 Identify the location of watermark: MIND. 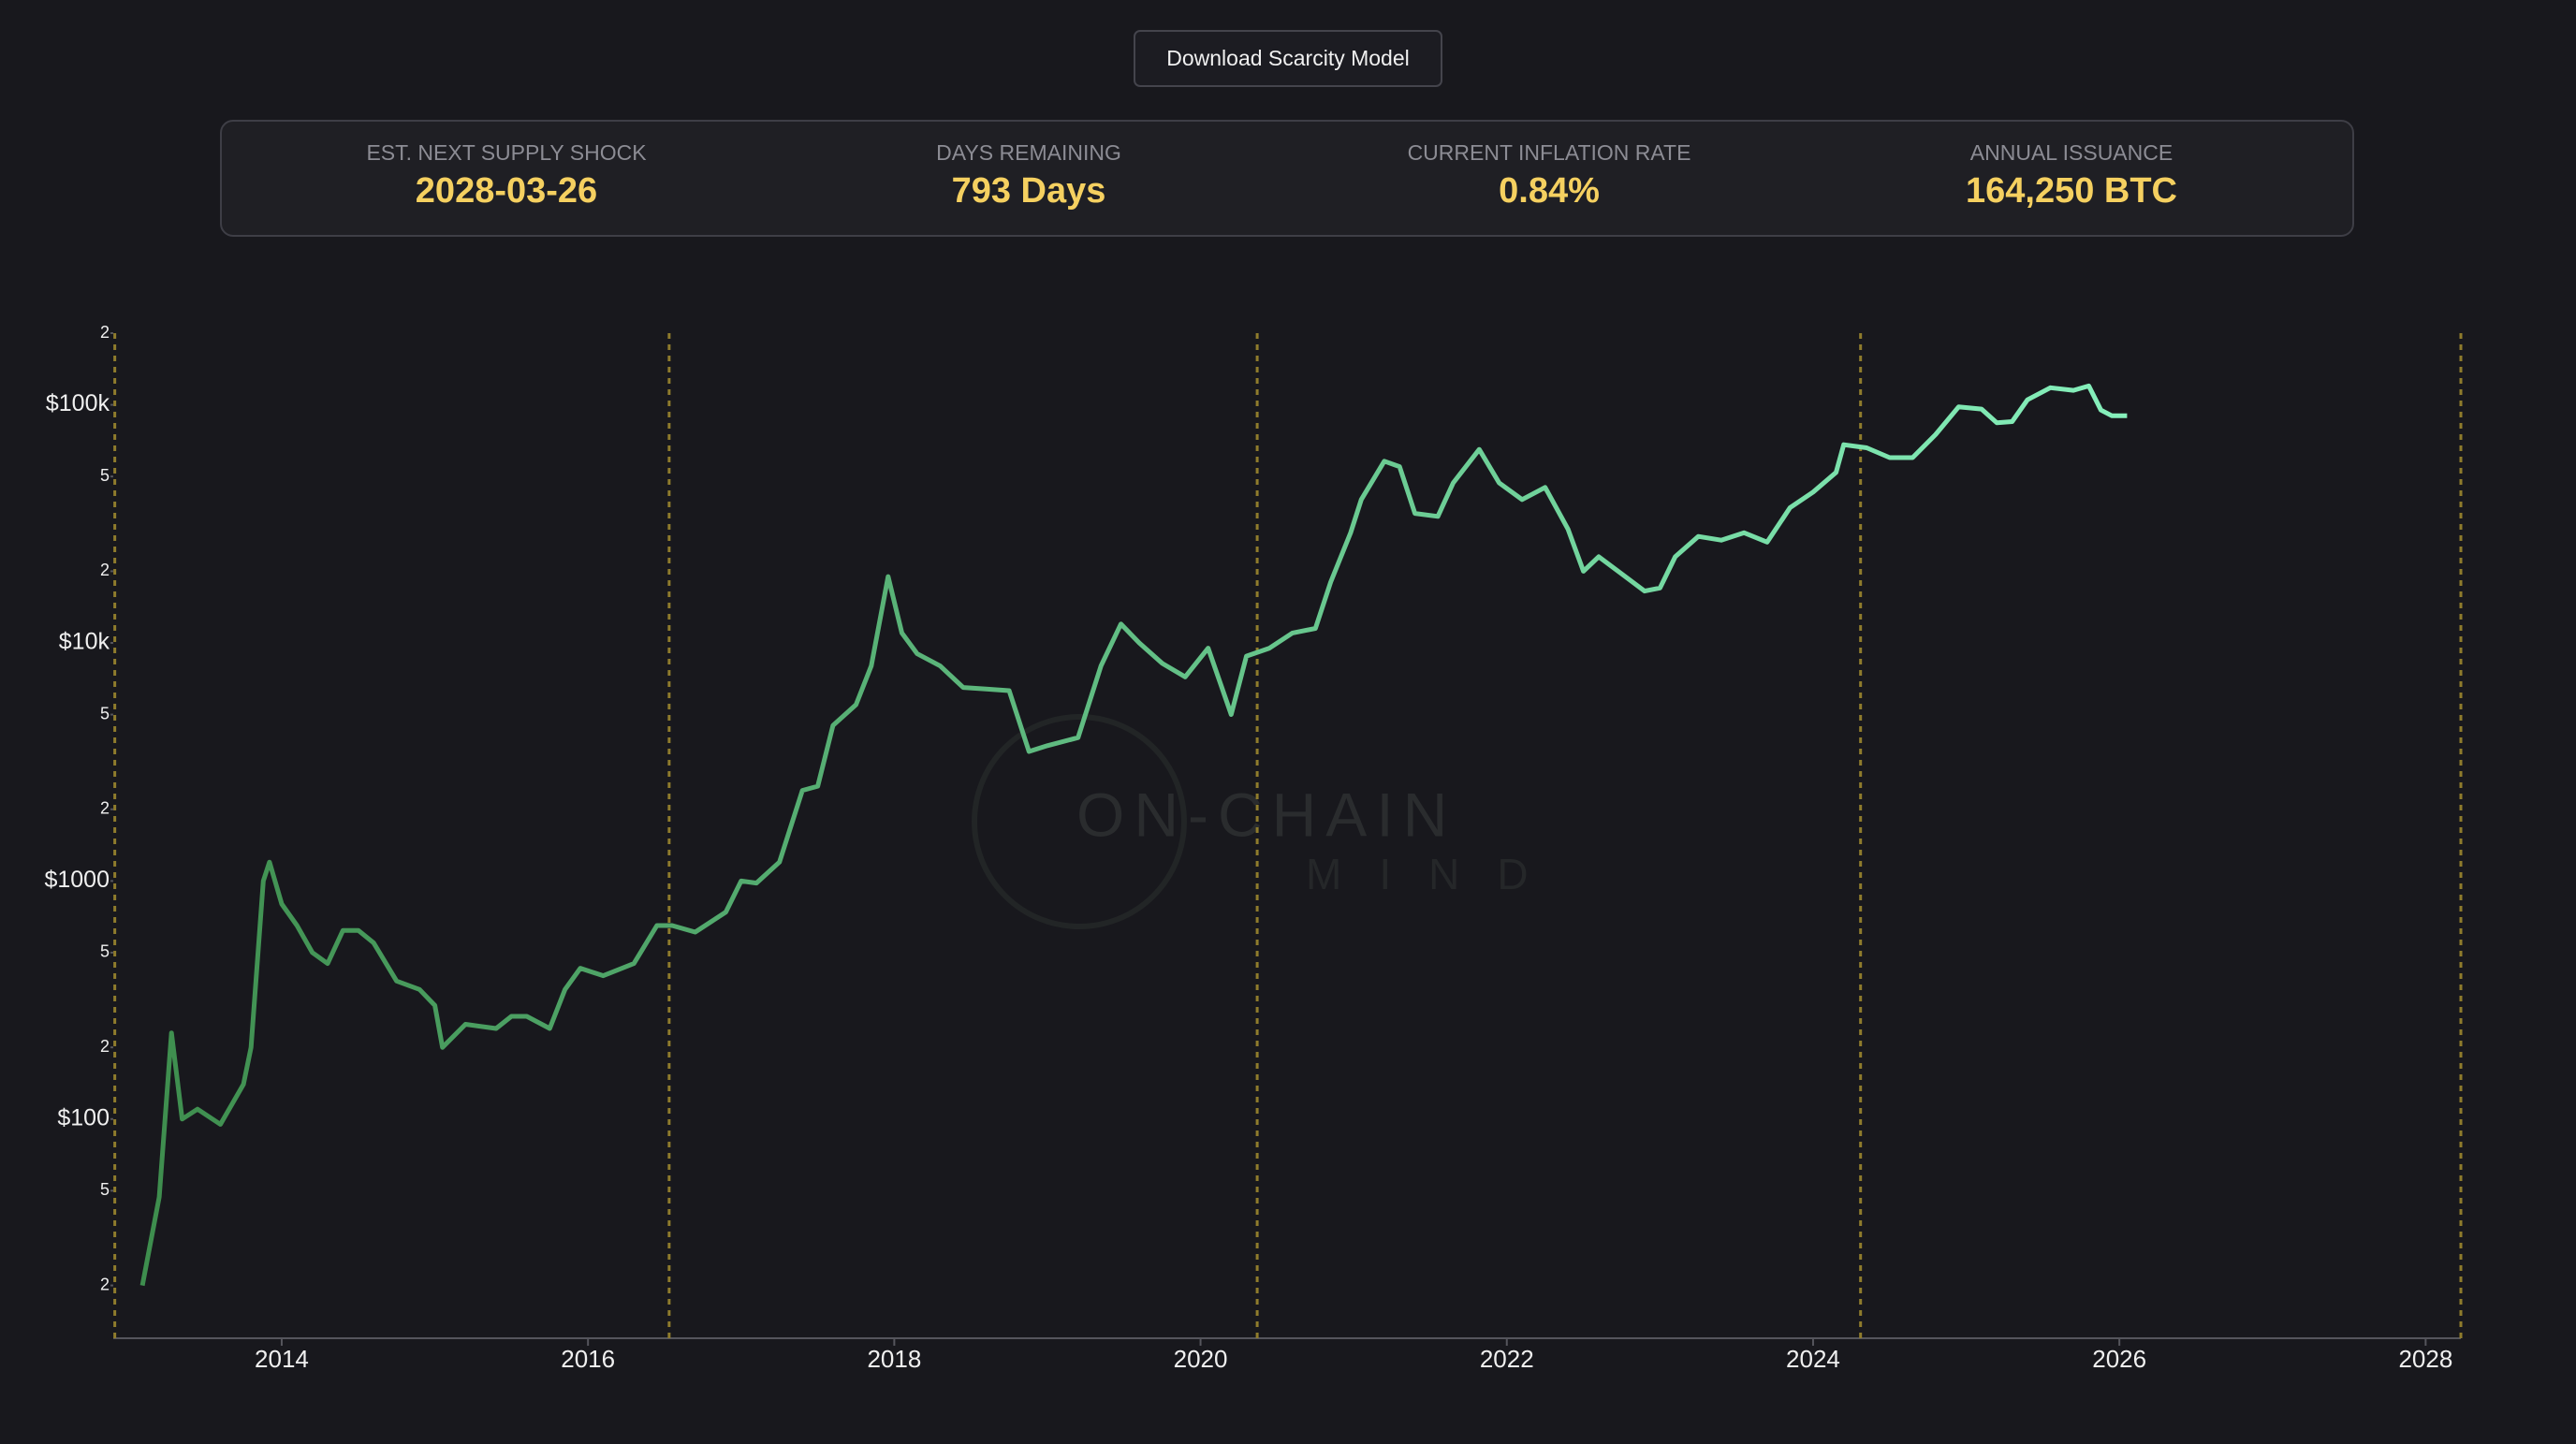
(1436, 874).